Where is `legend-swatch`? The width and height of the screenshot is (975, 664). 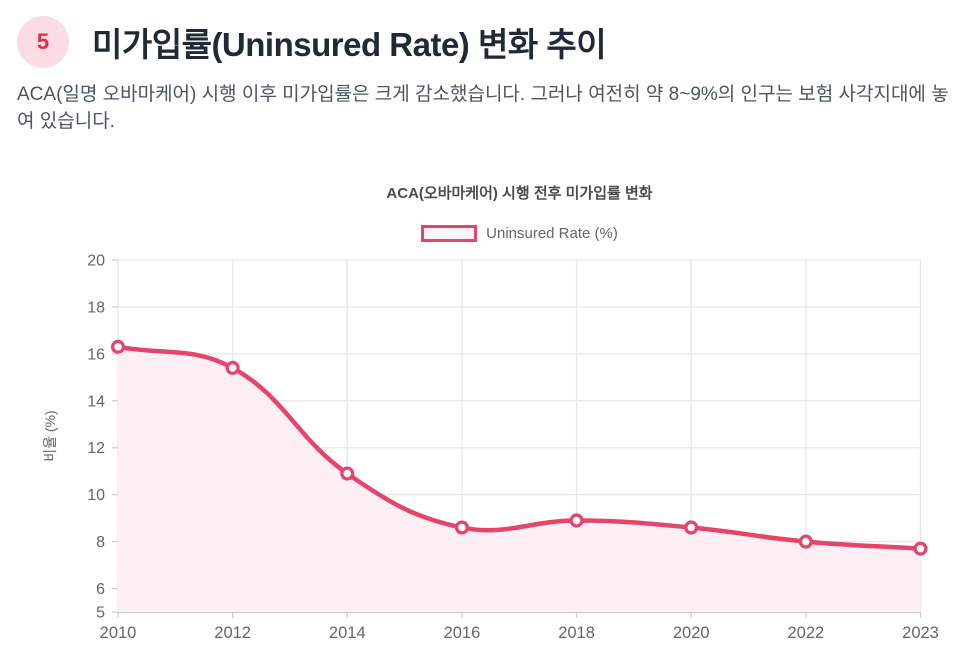
legend-swatch is located at coordinates (449, 233).